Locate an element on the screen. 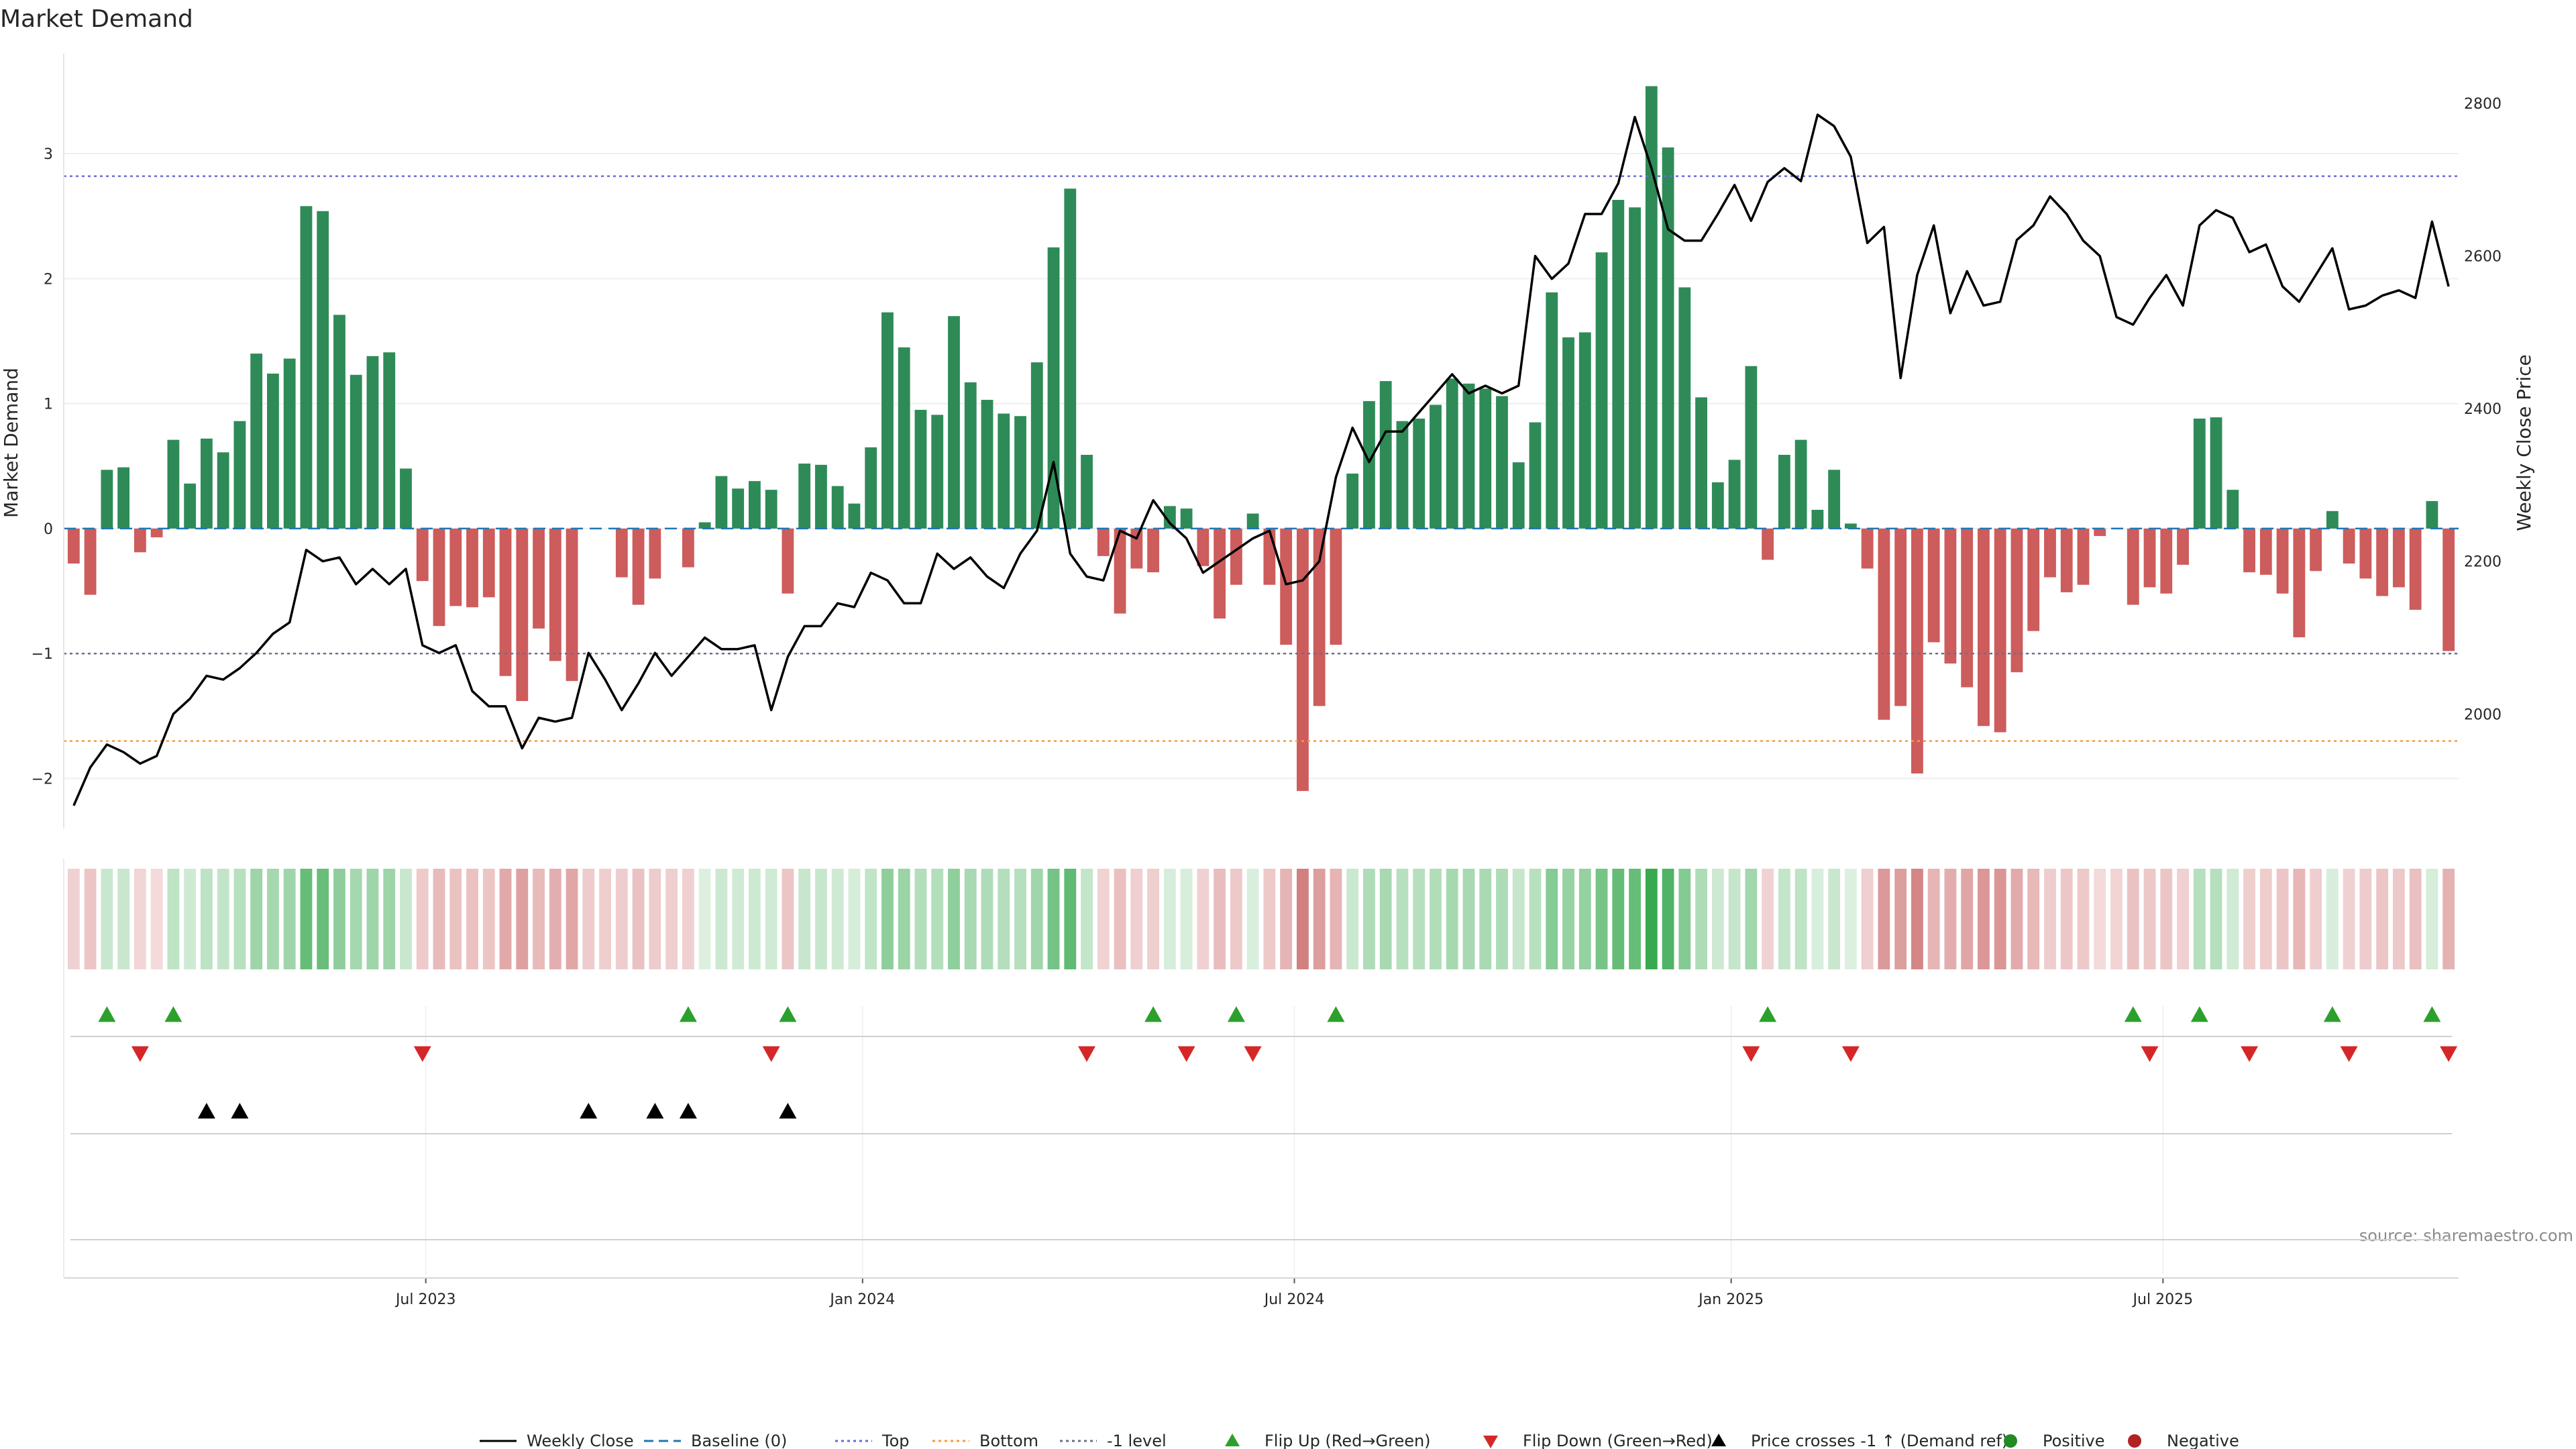 The width and height of the screenshot is (2576, 1449). legend-label: Top is located at coordinates (895, 1440).